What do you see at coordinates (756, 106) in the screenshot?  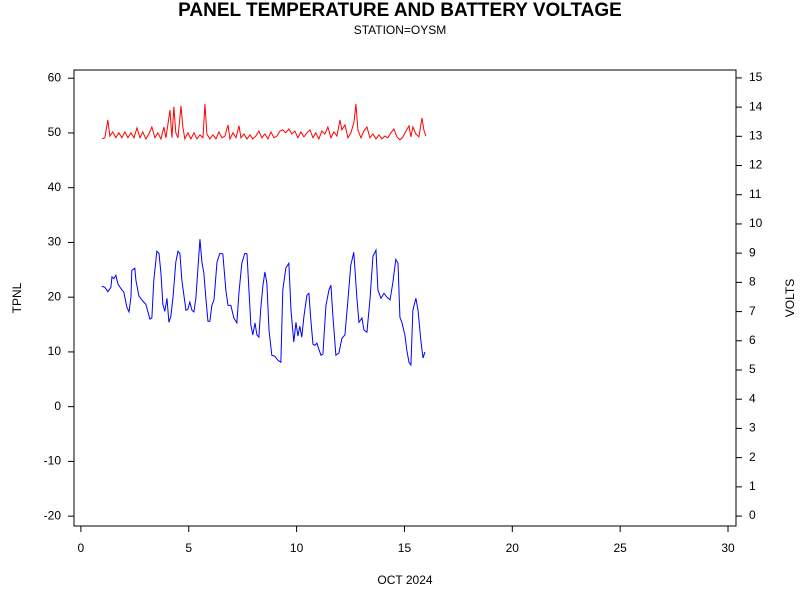 I see `y2-tick-label: 14` at bounding box center [756, 106].